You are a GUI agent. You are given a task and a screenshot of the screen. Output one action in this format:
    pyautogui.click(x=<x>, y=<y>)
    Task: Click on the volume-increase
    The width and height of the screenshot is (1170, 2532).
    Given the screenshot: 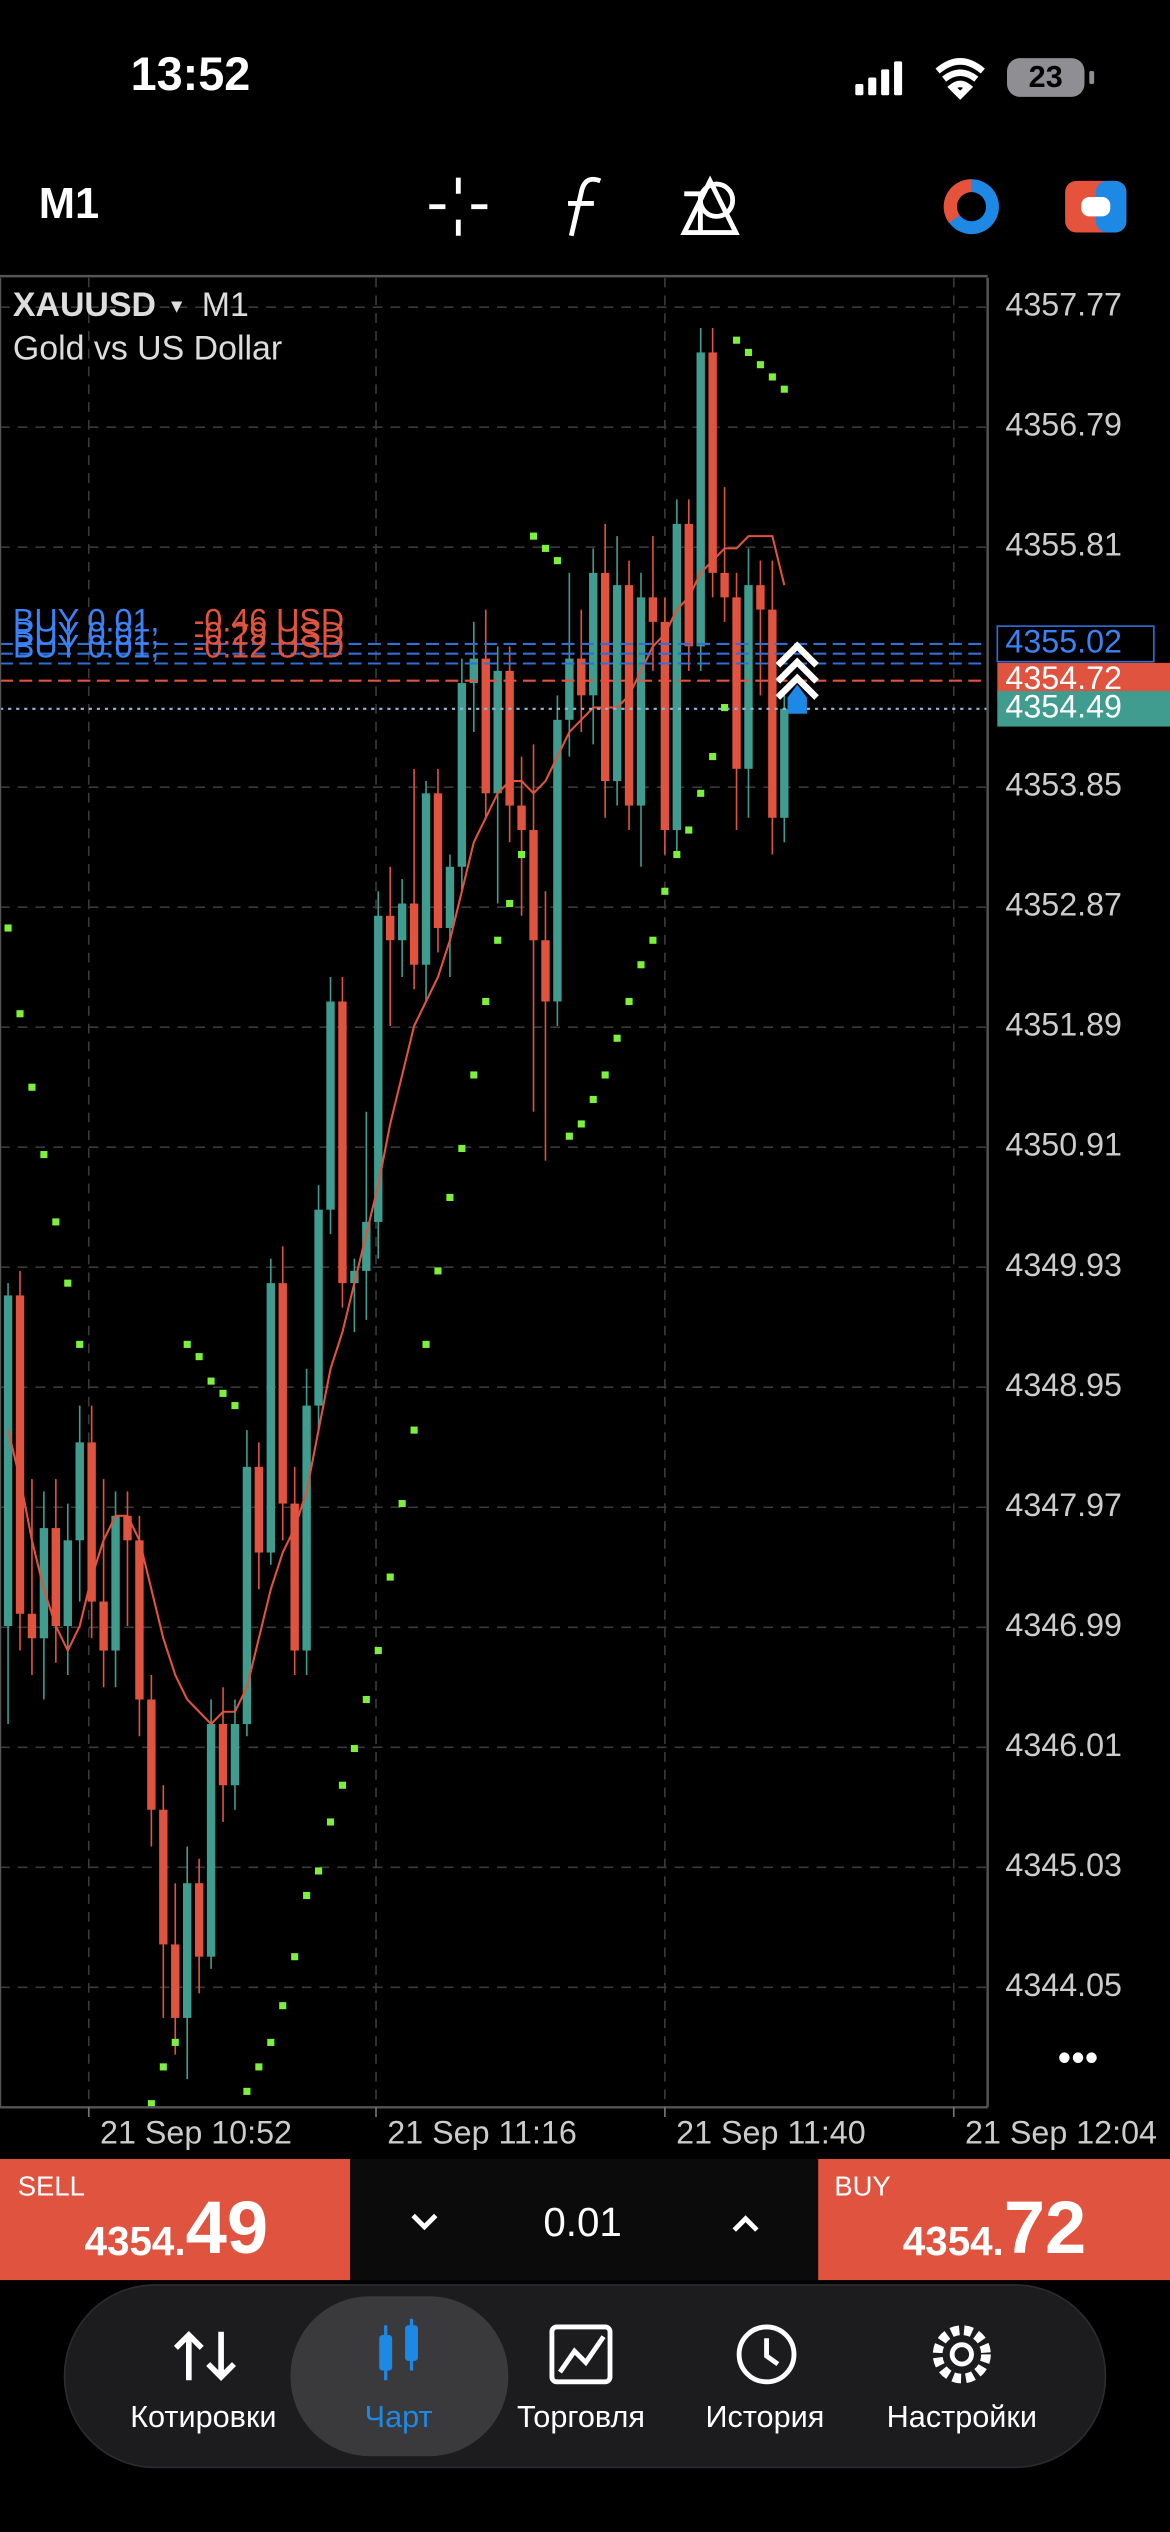 What is the action you would take?
    pyautogui.click(x=745, y=2223)
    